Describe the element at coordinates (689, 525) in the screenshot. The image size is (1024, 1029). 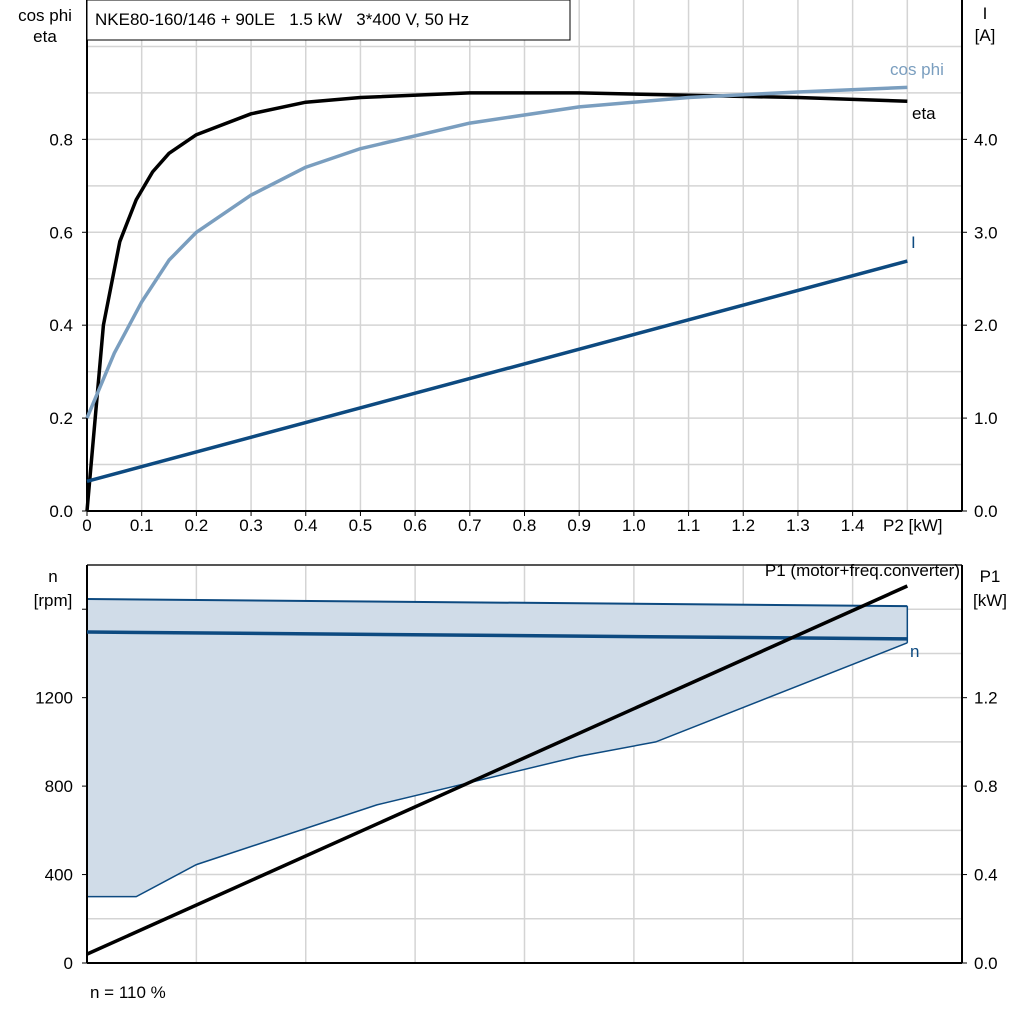
I see `x-tick-label: 1.1` at that location.